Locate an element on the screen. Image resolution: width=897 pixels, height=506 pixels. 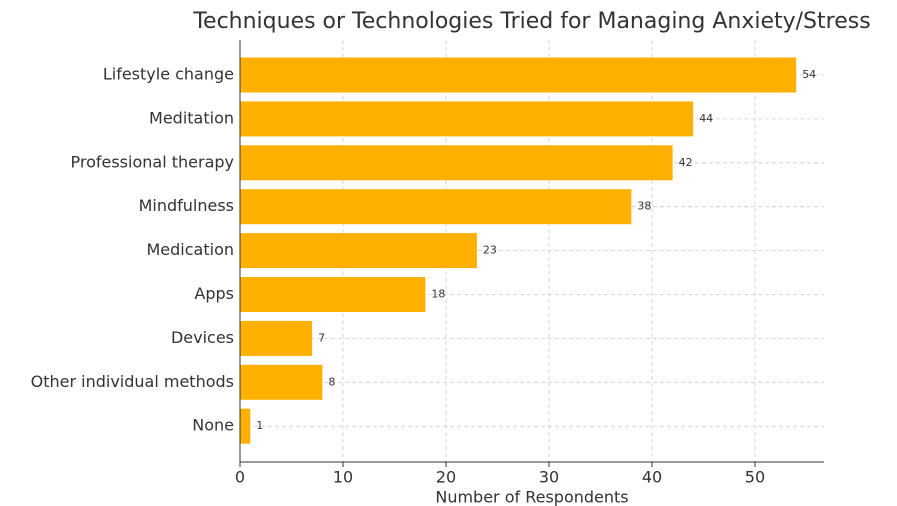
data-label: 38 is located at coordinates (644, 206).